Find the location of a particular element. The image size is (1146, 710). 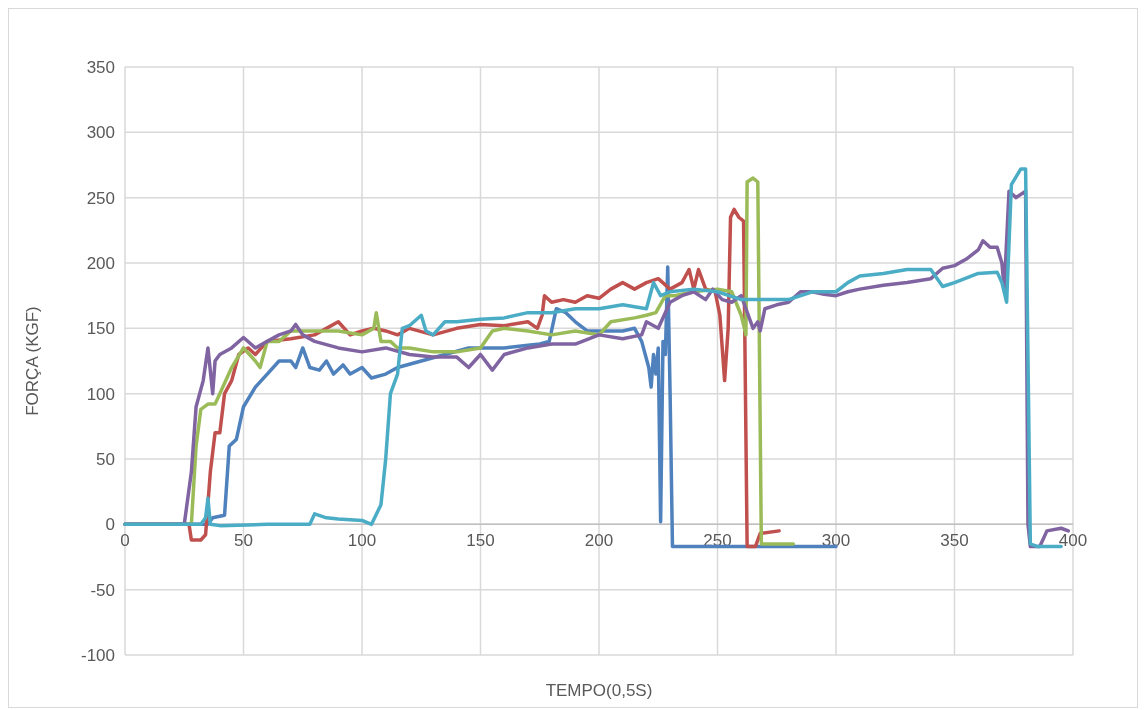

x-tick-label: 350 is located at coordinates (954, 541).